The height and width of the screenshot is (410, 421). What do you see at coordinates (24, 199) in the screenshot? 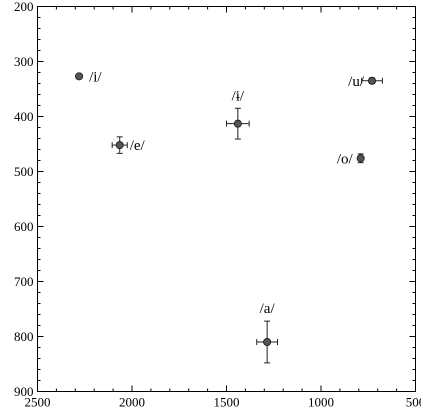
I see `y-axis-tick-labels: 200 300 400 500 600 700 800 900` at bounding box center [24, 199].